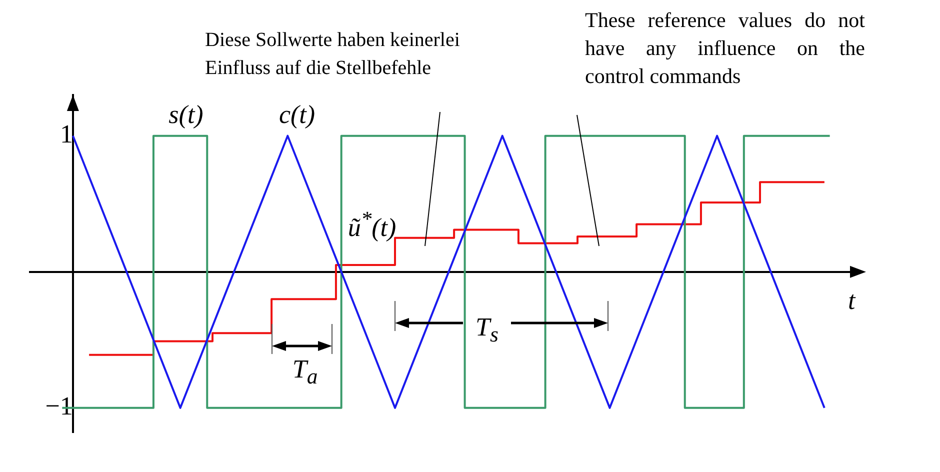 The image size is (940, 472). What do you see at coordinates (852, 301) in the screenshot?
I see `x-axis-title: t` at bounding box center [852, 301].